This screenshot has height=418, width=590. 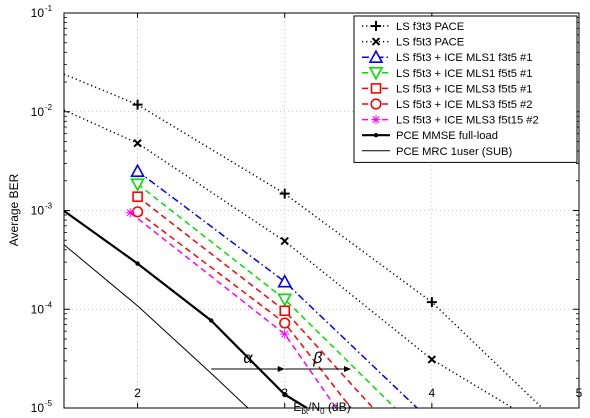 I want to click on x-axis-label-part: E, so click(x=297, y=407).